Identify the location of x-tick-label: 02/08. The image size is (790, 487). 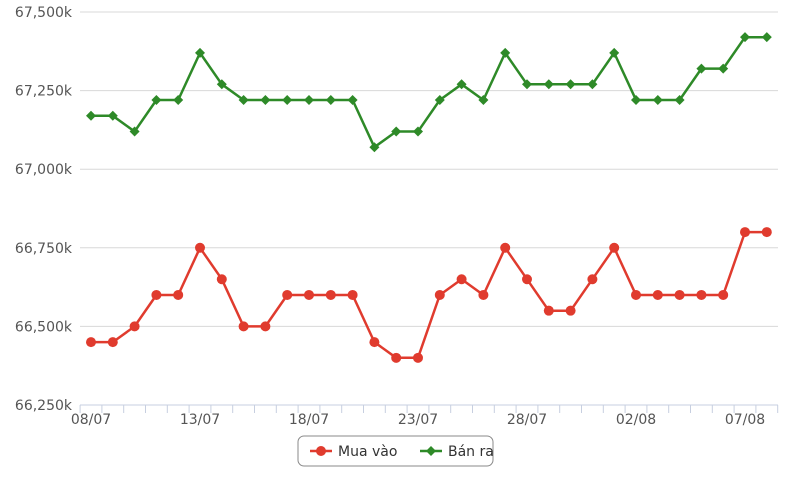
(636, 420).